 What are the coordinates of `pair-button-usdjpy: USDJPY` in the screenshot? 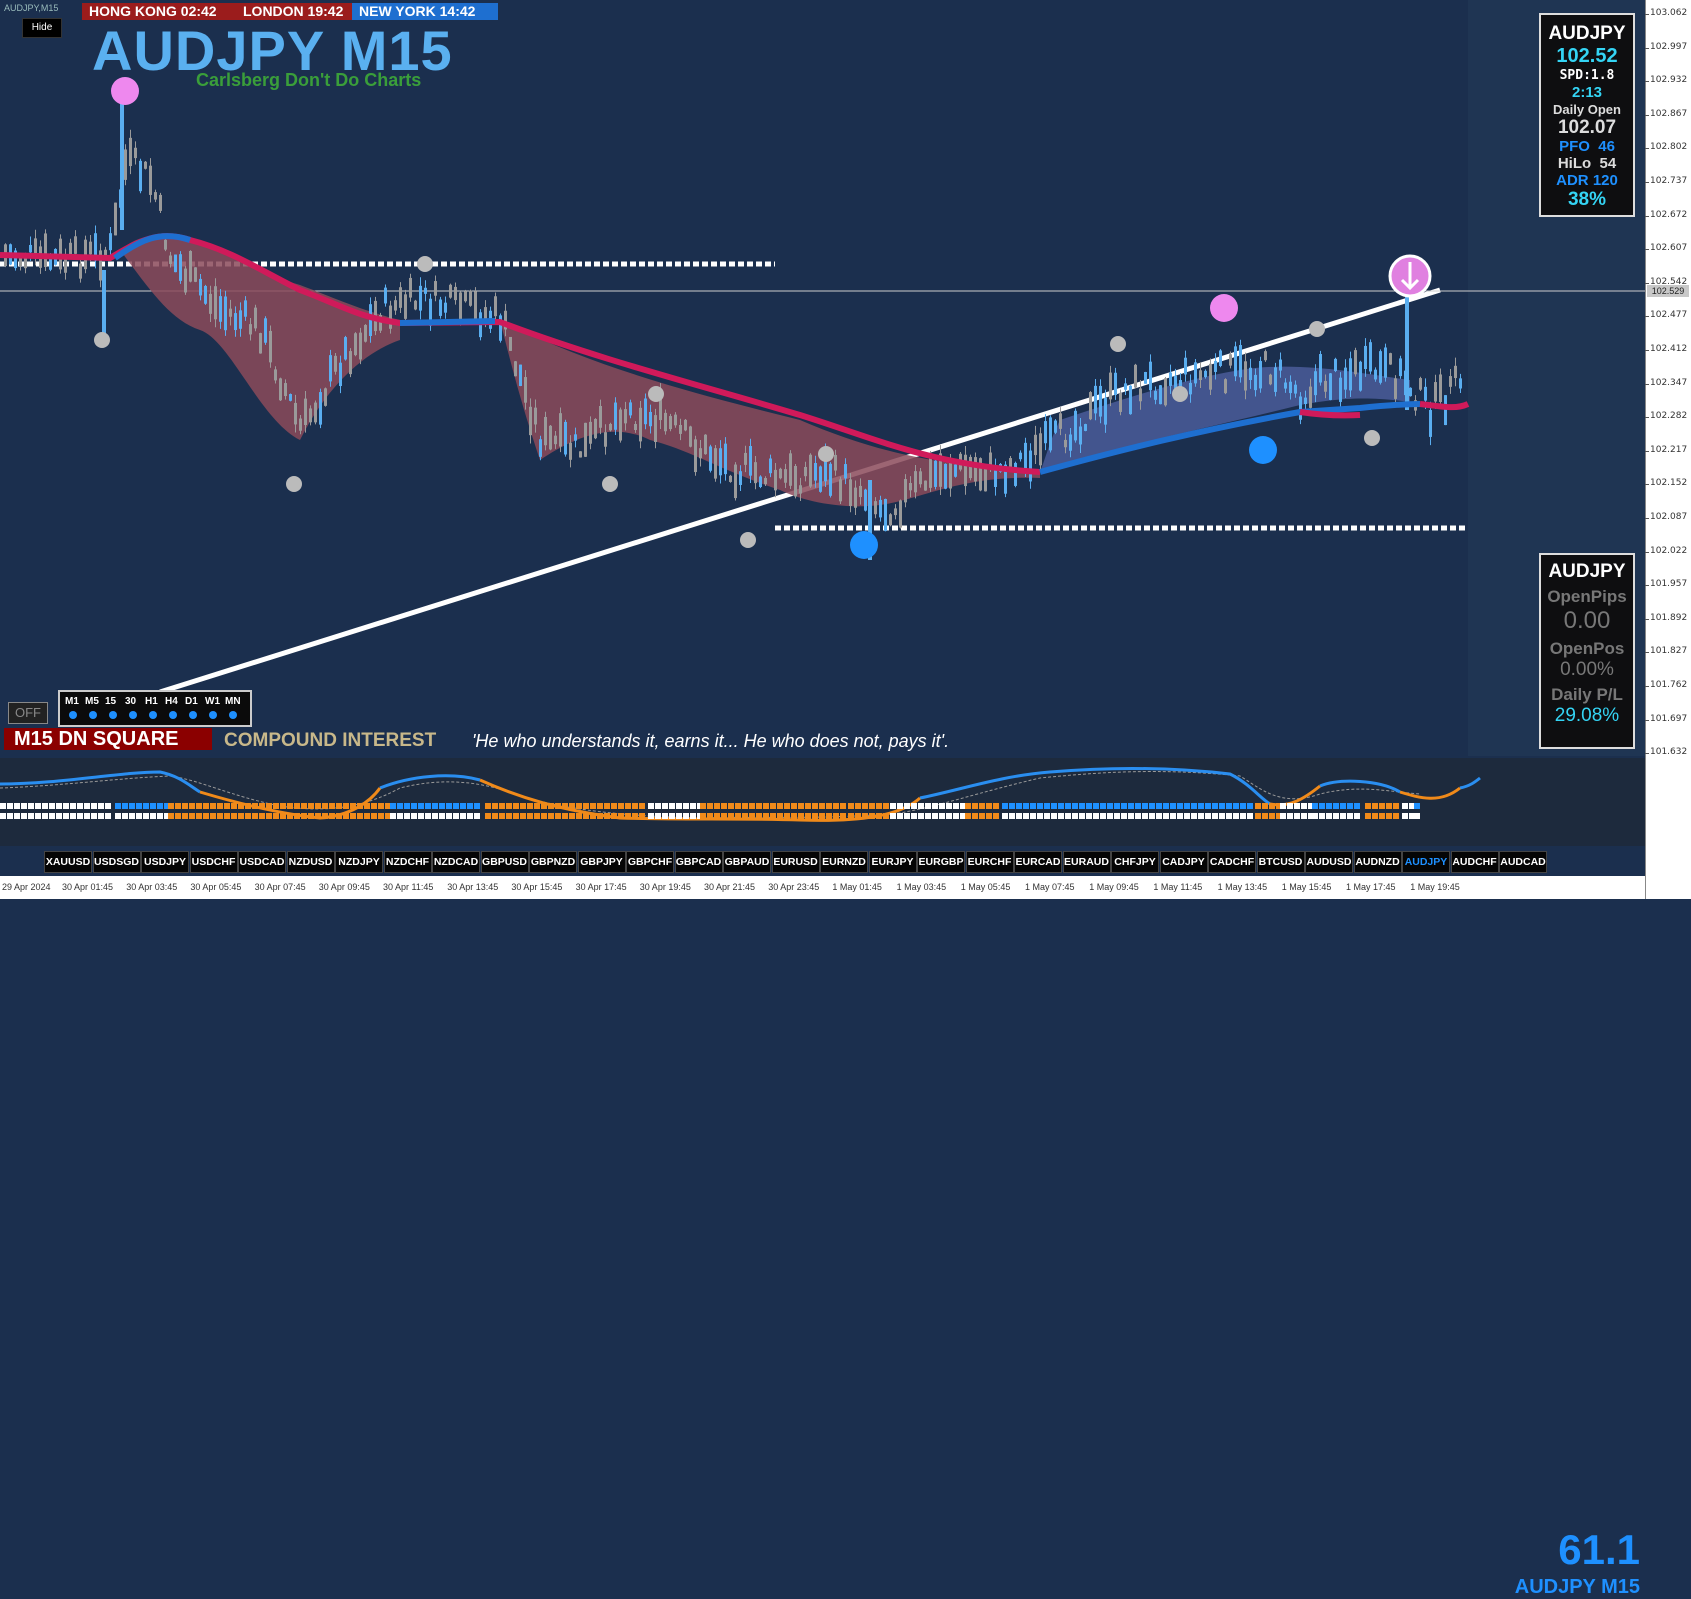 It's located at (165, 862).